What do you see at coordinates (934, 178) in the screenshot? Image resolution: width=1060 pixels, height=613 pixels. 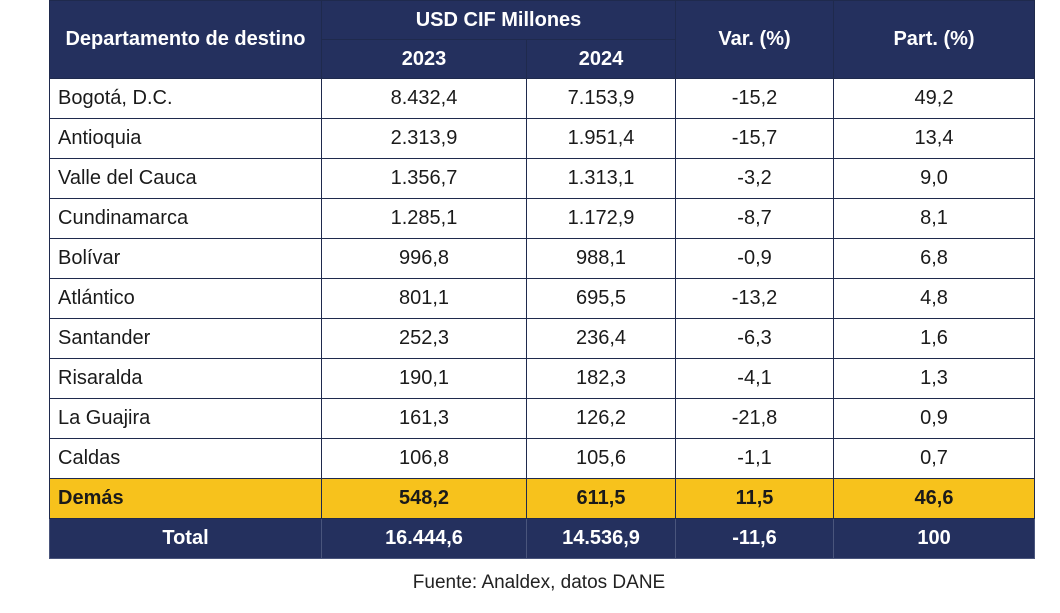 I see `cell-part: 9,0` at bounding box center [934, 178].